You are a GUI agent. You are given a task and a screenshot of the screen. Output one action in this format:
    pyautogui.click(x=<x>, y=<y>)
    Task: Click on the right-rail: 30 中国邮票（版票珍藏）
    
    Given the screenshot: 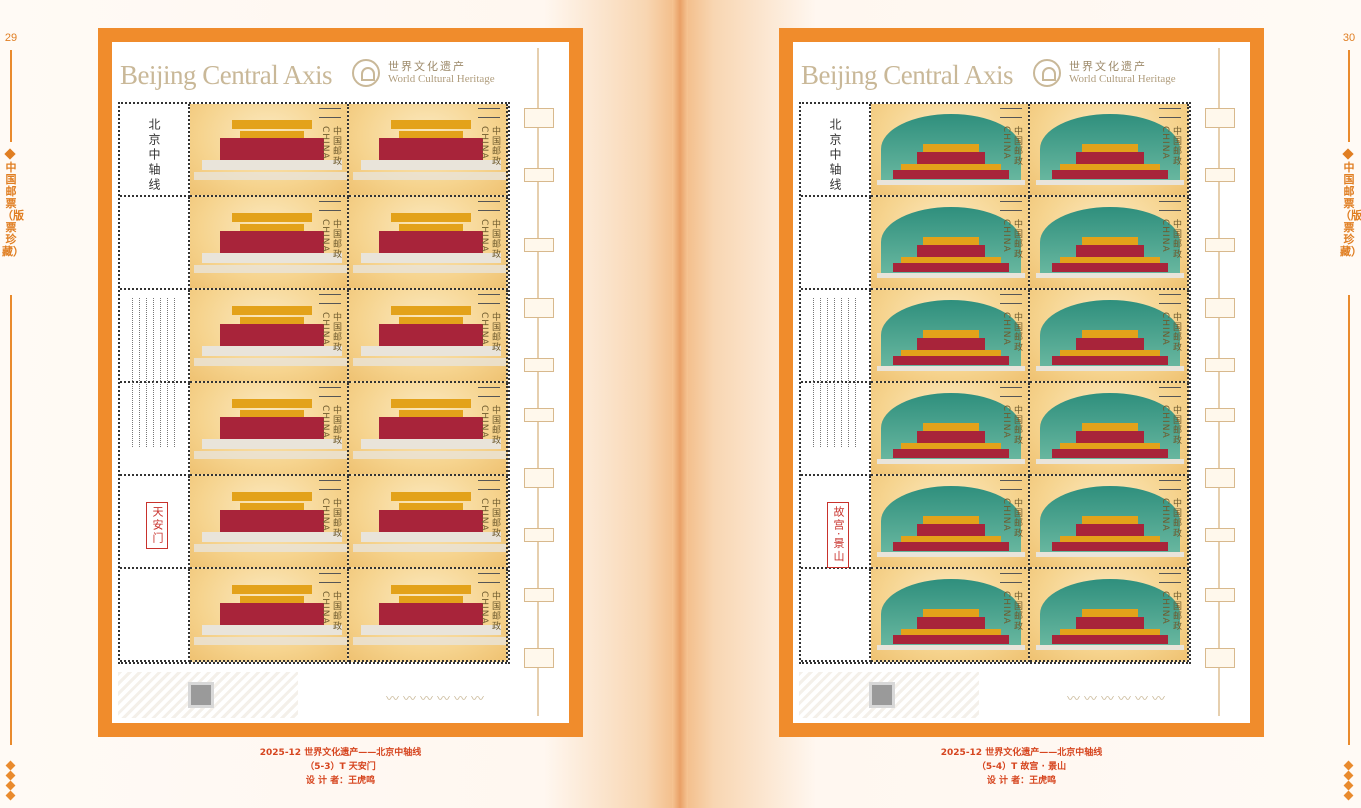 What is the action you would take?
    pyautogui.click(x=1350, y=404)
    